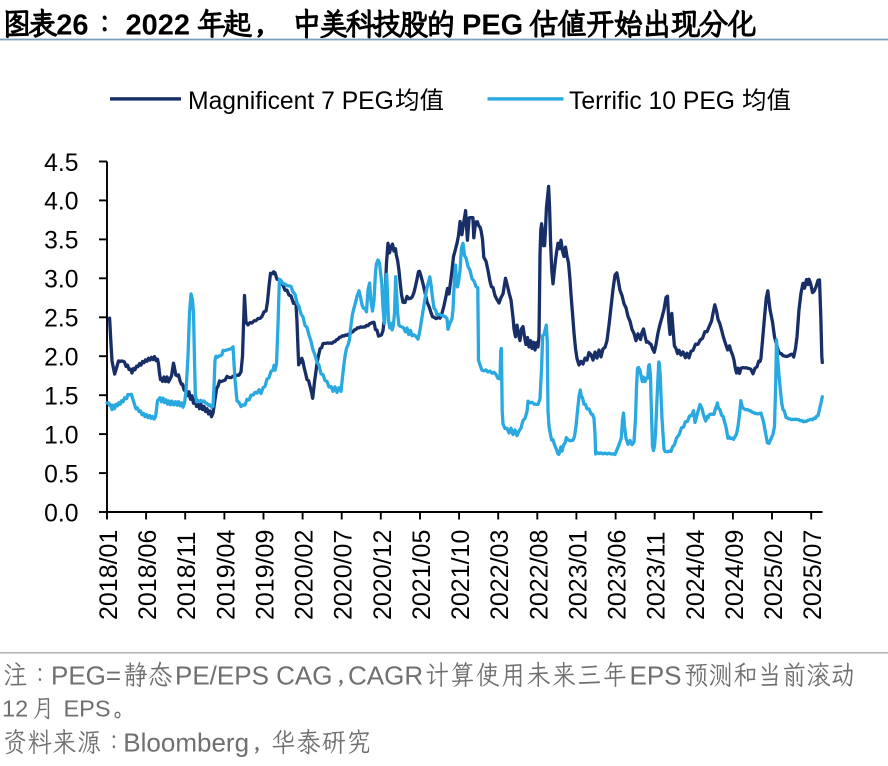  Describe the element at coordinates (61, 358) in the screenshot. I see `svg-text: 2.0` at that location.